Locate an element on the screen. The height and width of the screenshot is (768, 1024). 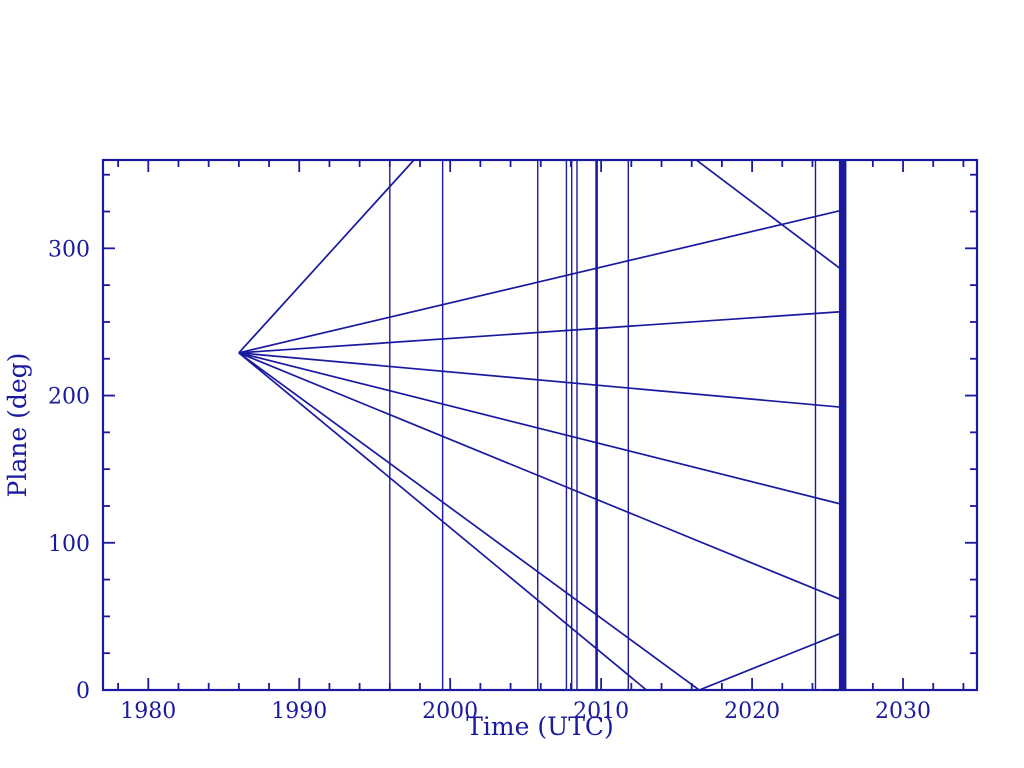
x-axis-label: Time (UTC) is located at coordinates (540, 726).